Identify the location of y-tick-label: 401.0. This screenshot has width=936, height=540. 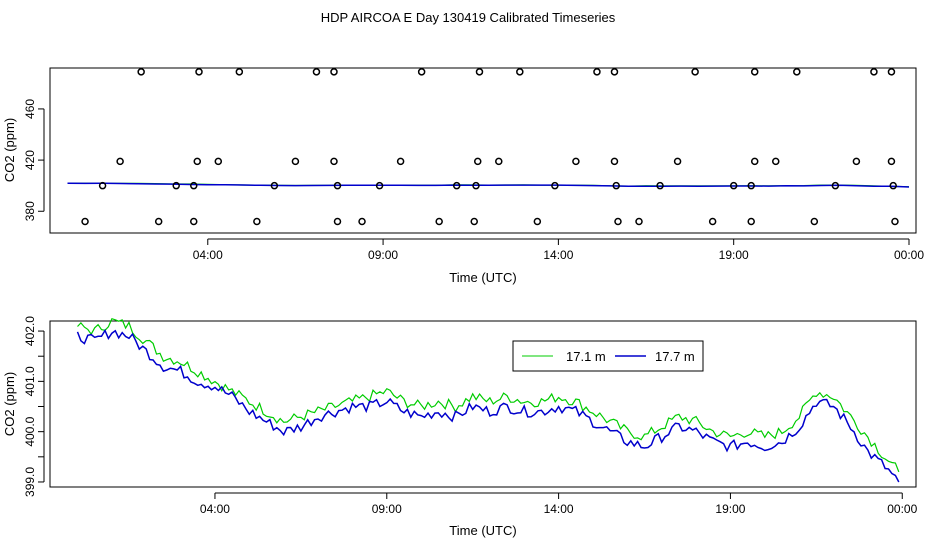
(30, 381).